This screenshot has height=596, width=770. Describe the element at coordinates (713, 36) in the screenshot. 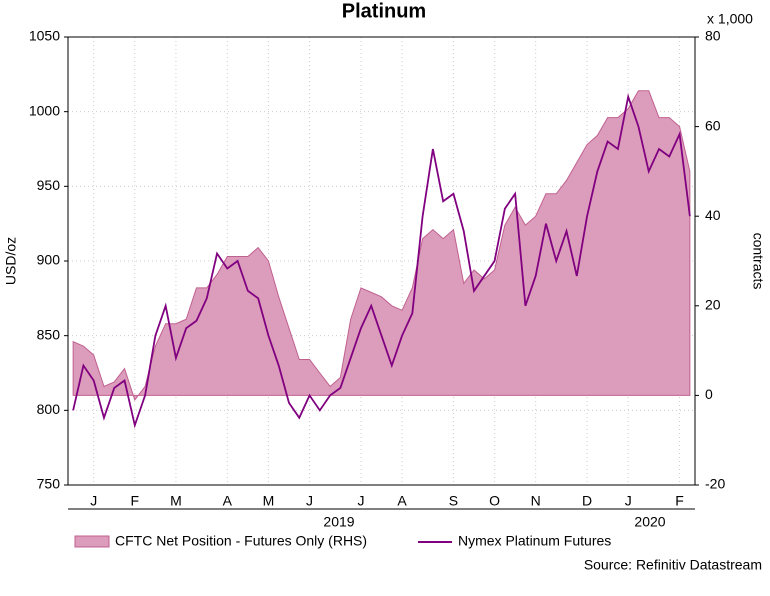

I see `y2-tick-label: 80` at that location.